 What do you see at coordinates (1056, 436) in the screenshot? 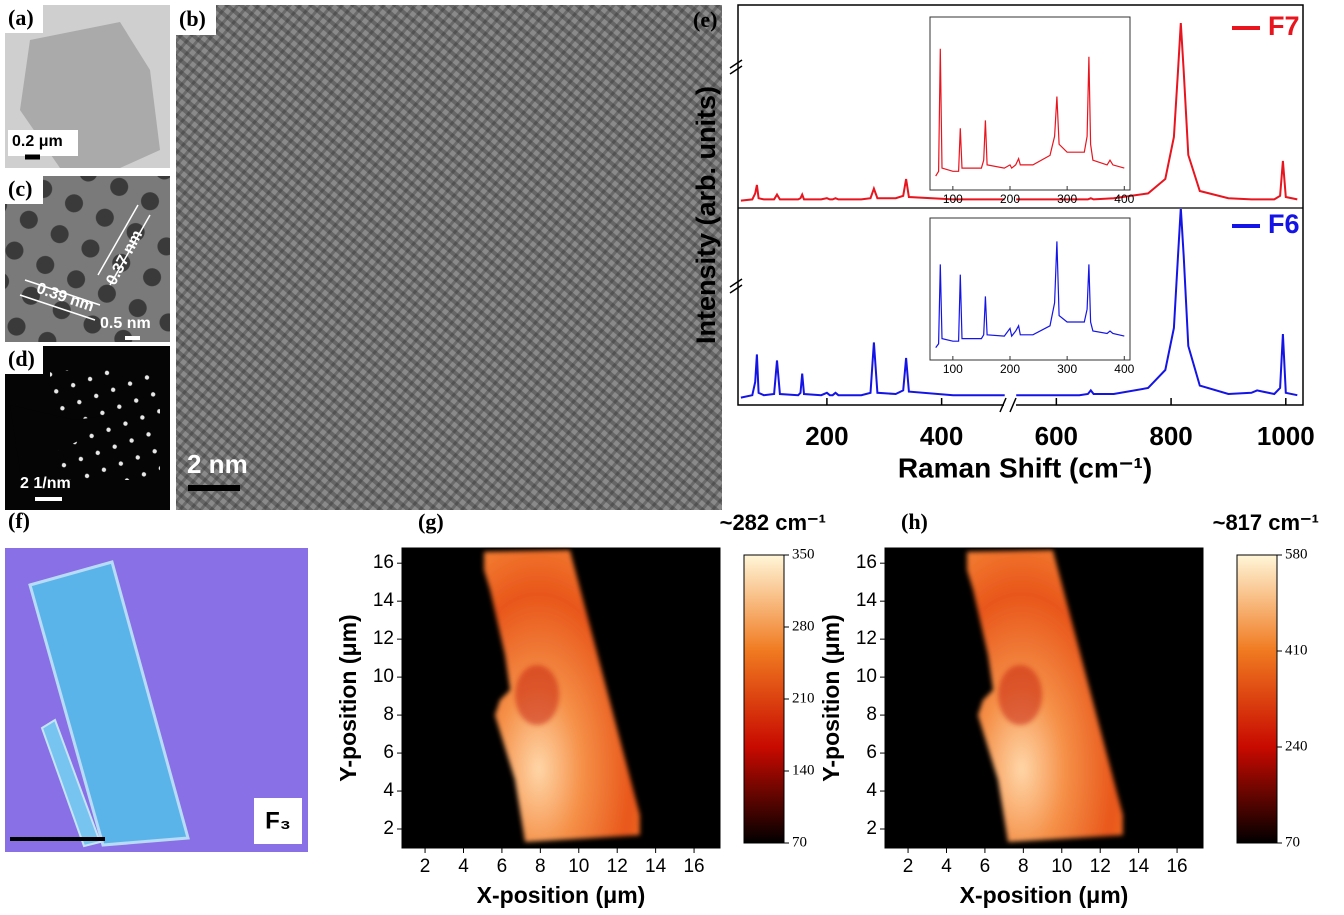
I see `x-tick-label: 600` at bounding box center [1056, 436].